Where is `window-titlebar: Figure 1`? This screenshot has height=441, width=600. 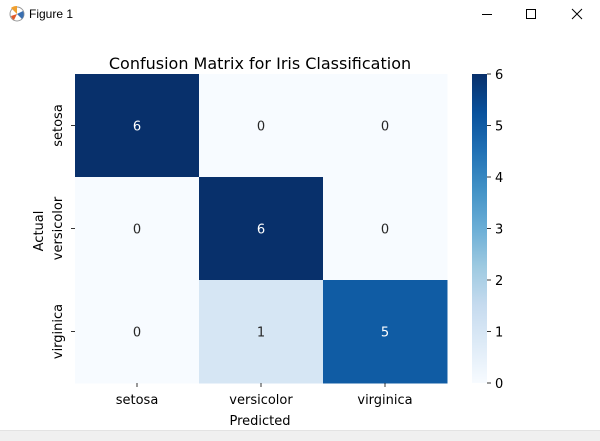
window-titlebar: Figure 1 is located at coordinates (300, 14).